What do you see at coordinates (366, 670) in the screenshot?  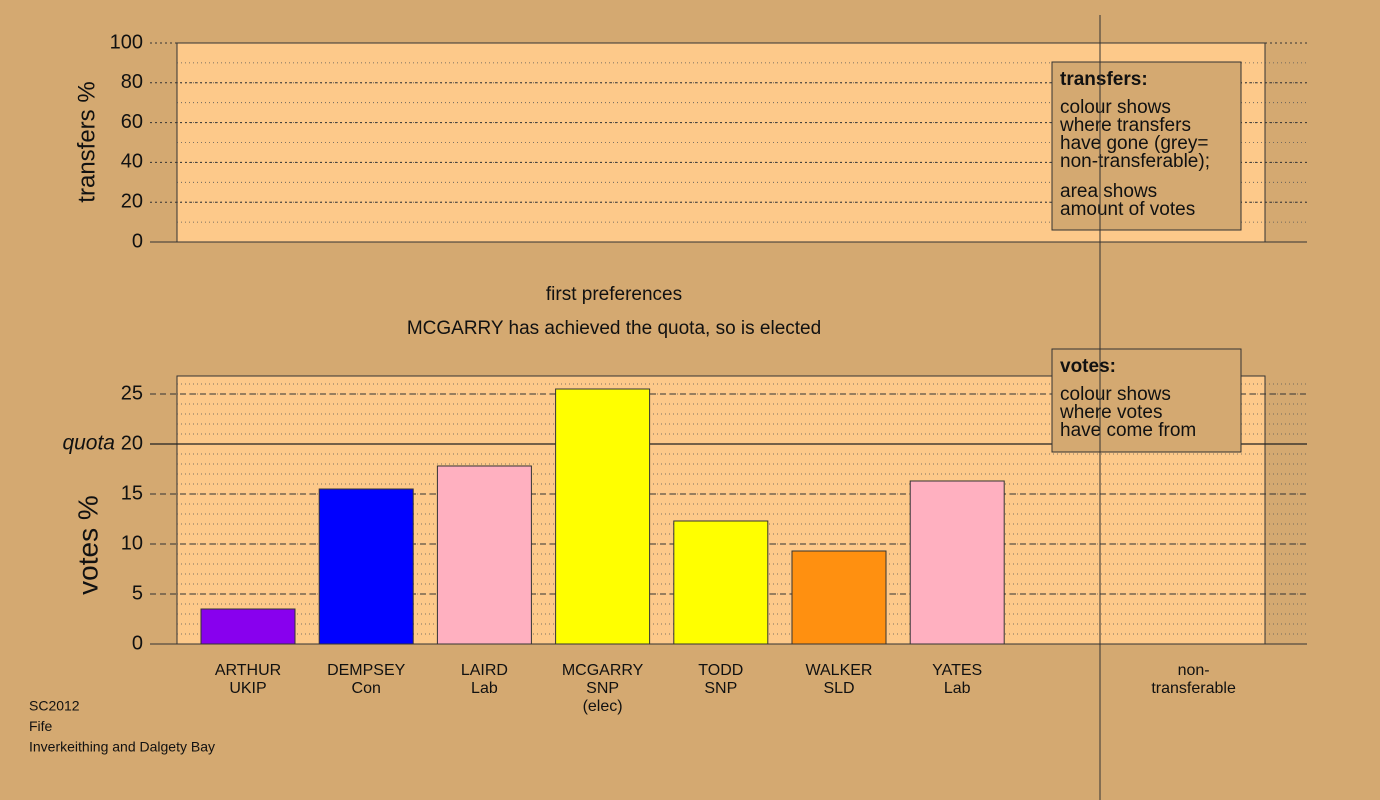 I see `x-tick-label: DEMPSEY` at bounding box center [366, 670].